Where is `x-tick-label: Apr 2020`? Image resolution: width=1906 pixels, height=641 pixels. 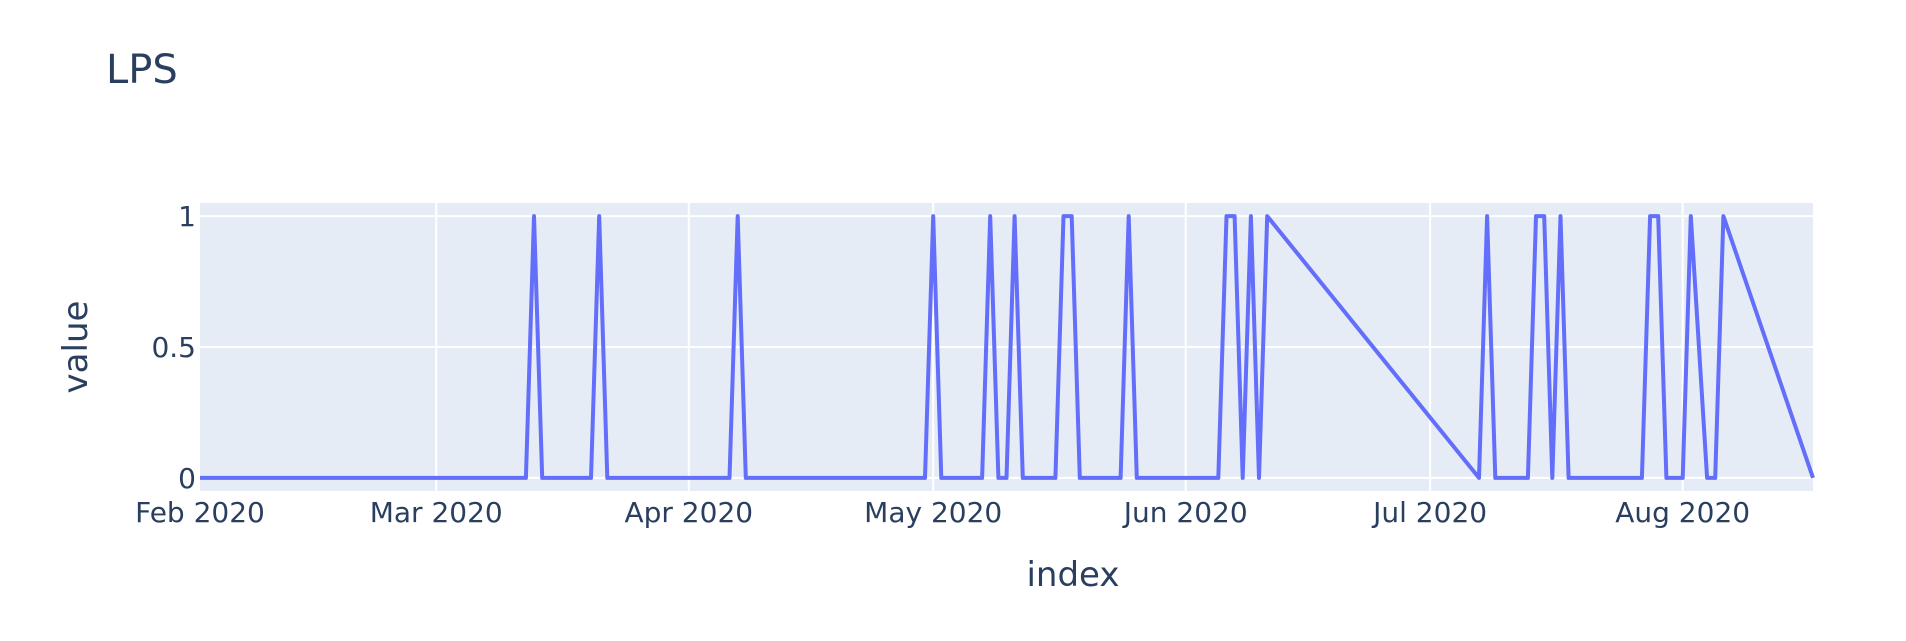
x-tick-label: Apr 2020 is located at coordinates (688, 512).